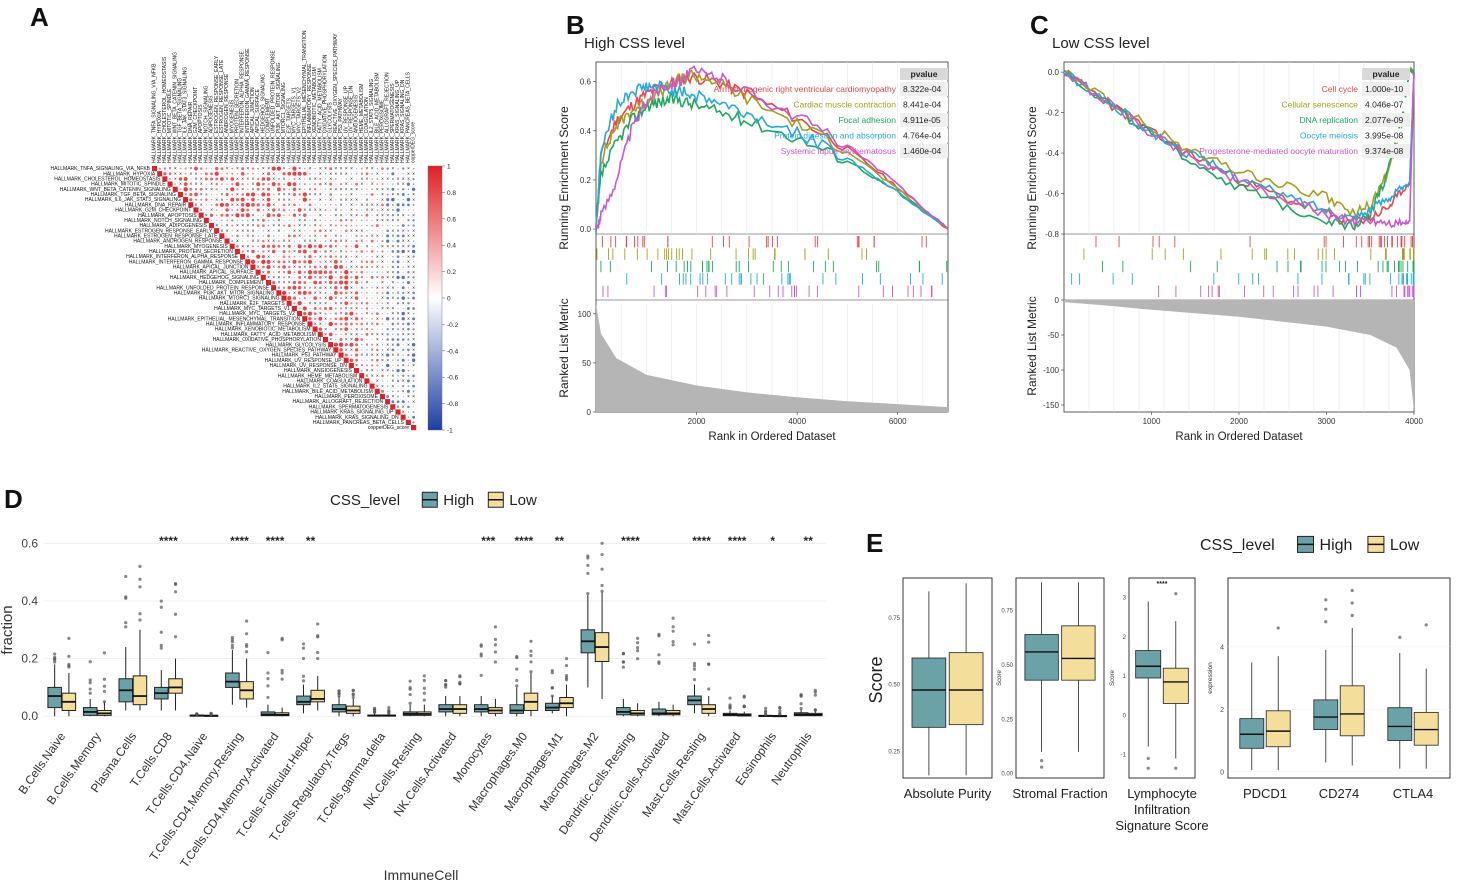 Image resolution: width=1463 pixels, height=881 pixels. Describe the element at coordinates (1384, 105) in the screenshot. I see `pvalue-value: 4.046e-07` at that location.